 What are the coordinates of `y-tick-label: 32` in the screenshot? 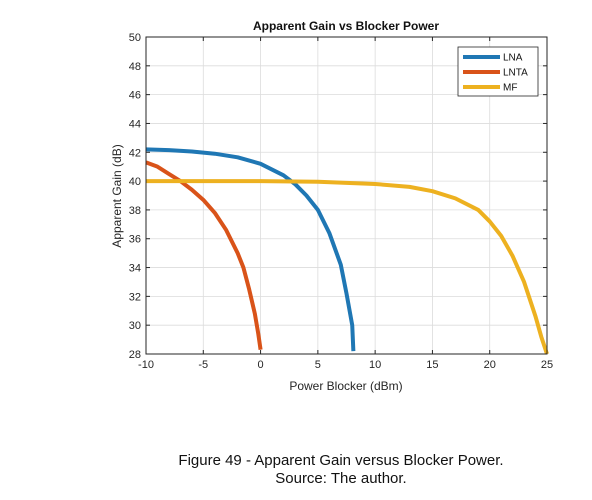 It's located at (135, 297).